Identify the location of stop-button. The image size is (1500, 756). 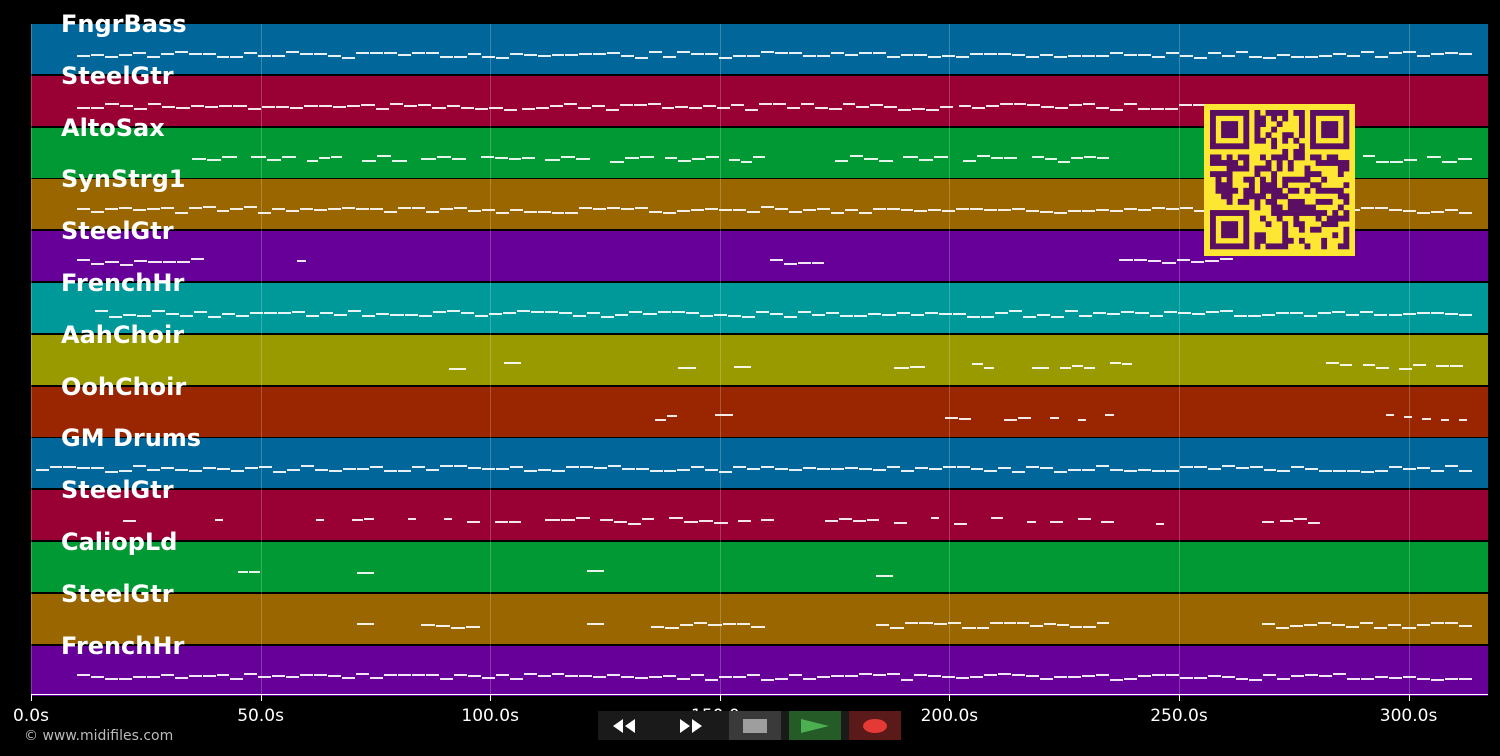
(755, 725).